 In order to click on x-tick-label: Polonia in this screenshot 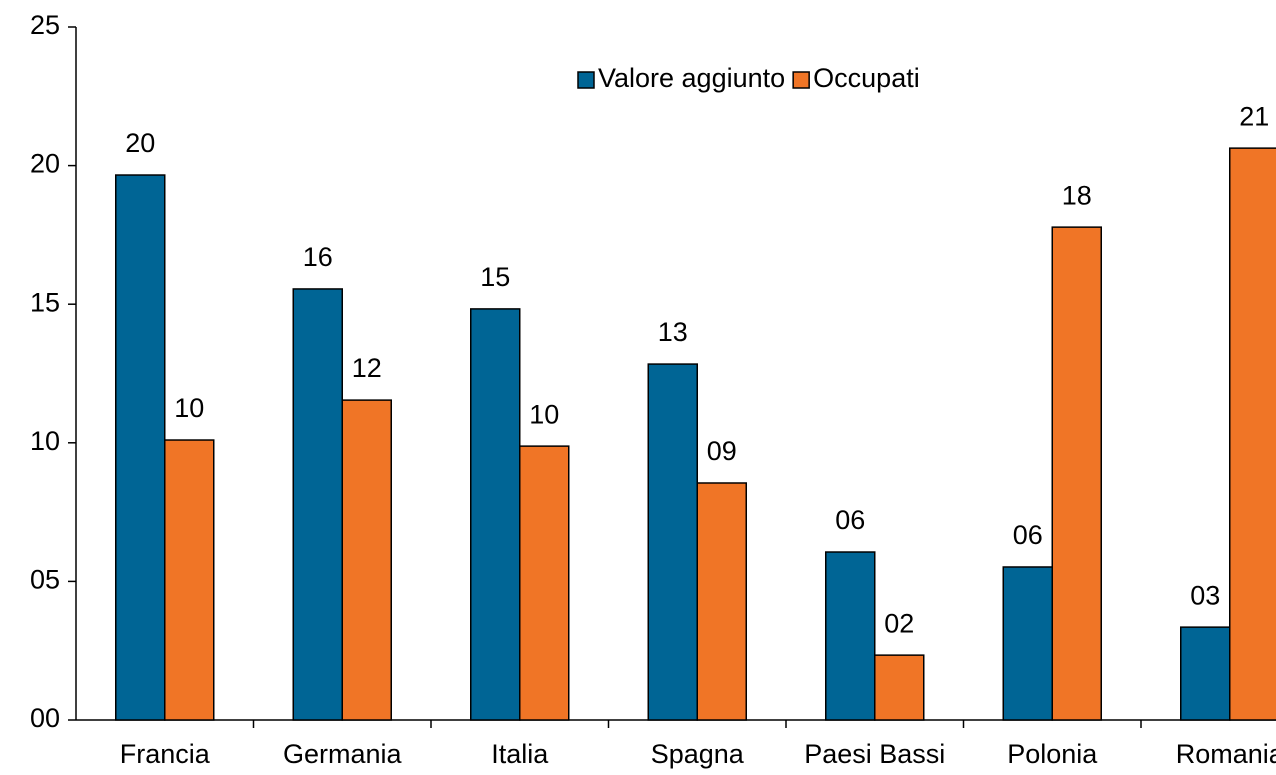, I will do `click(1052, 754)`.